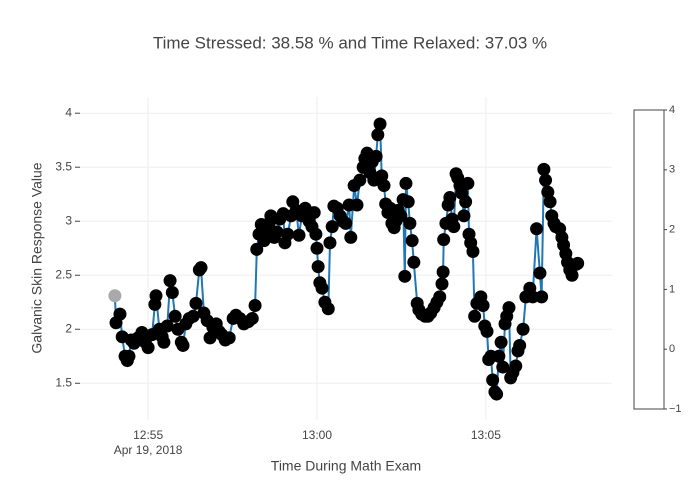 The width and height of the screenshot is (700, 500). What do you see at coordinates (68, 328) in the screenshot?
I see `y-tick-label: 2` at bounding box center [68, 328].